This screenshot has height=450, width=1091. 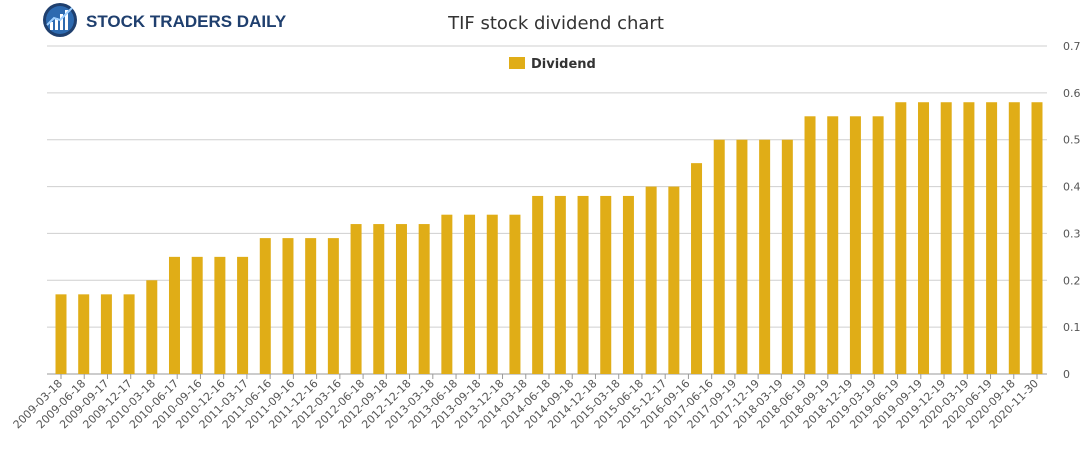 I want to click on chart-globe-icon, so click(x=60, y=20).